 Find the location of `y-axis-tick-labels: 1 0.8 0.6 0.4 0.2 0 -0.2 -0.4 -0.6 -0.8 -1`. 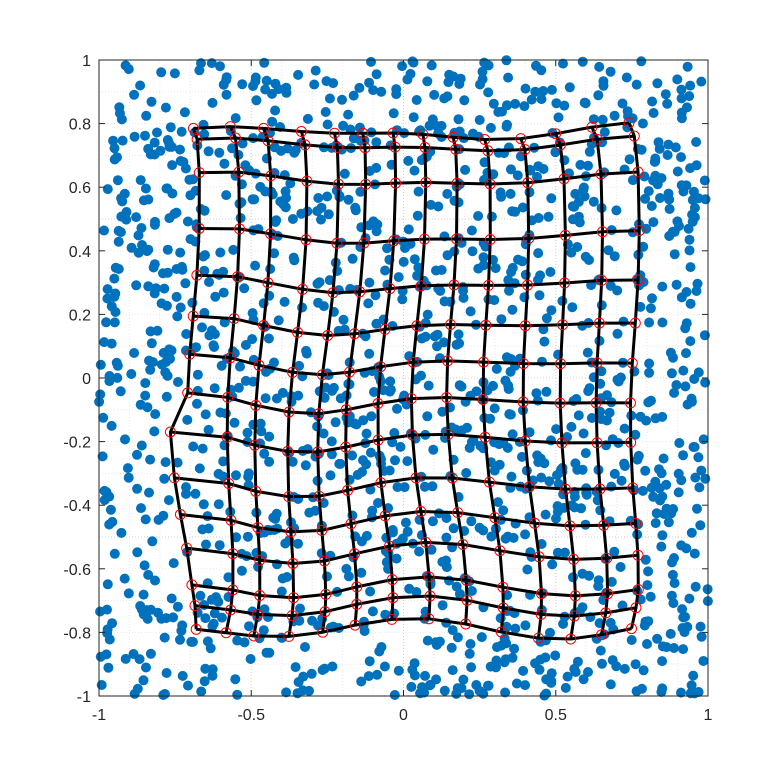

y-axis-tick-labels: 1 0.8 0.6 0.4 0.2 0 -0.2 -0.4 -0.6 -0.8 -1 is located at coordinates (77, 379).